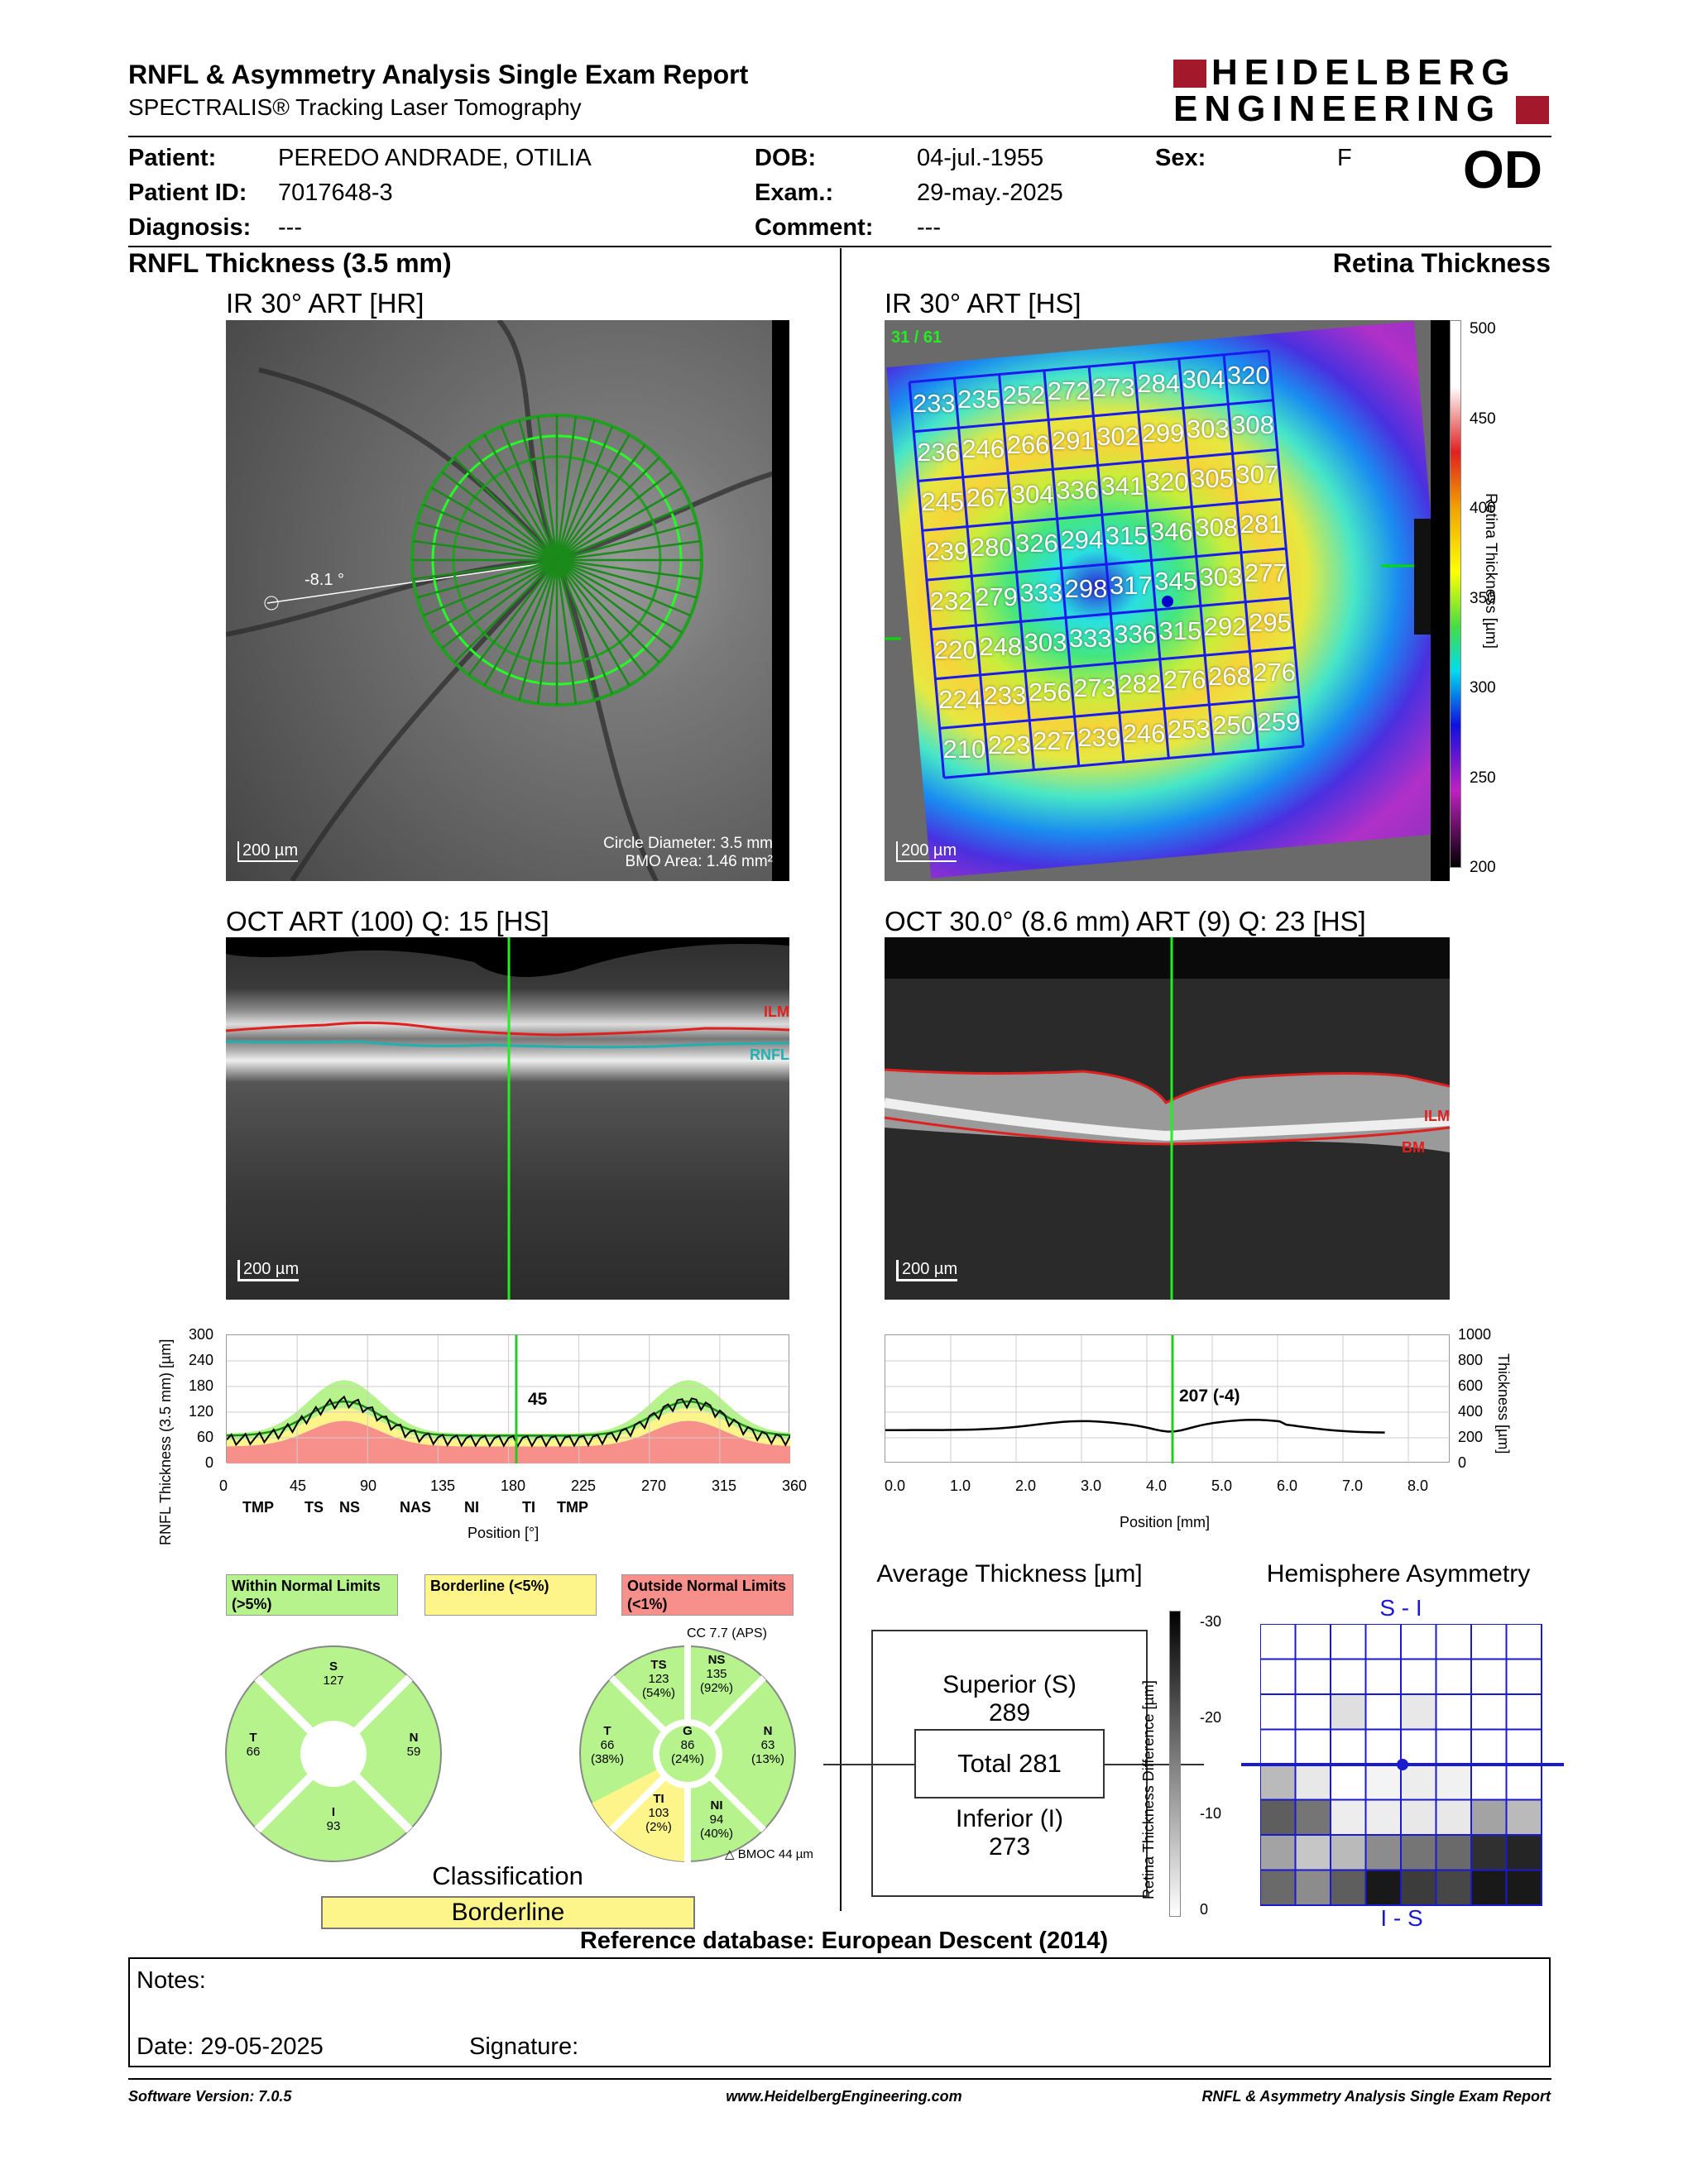 Image resolution: width=1688 pixels, height=2184 pixels. I want to click on thickness-cell: 304, so click(1203, 379).